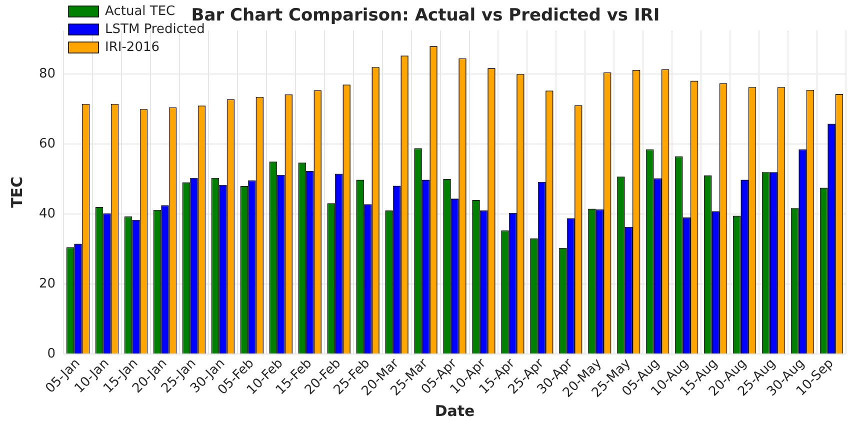 The height and width of the screenshot is (421, 861). What do you see at coordinates (140, 11) in the screenshot?
I see `legend-label: Actual TEC` at bounding box center [140, 11].